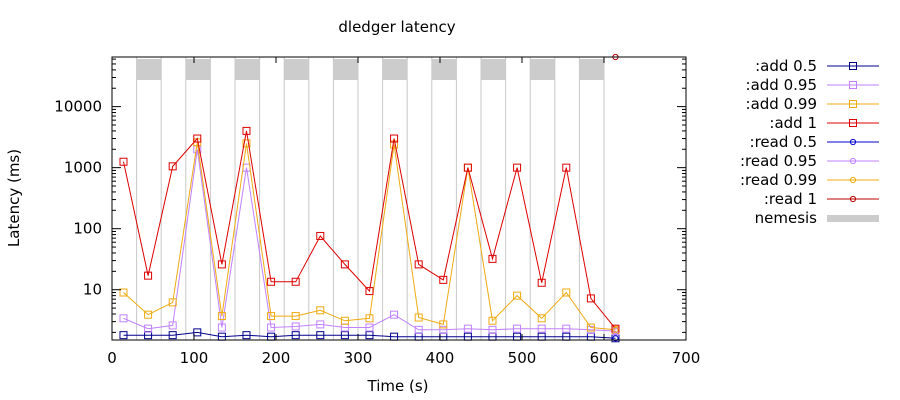 This screenshot has width=900, height=400. What do you see at coordinates (786, 66) in the screenshot?
I see `legend-label-0: :add 0.5` at bounding box center [786, 66].